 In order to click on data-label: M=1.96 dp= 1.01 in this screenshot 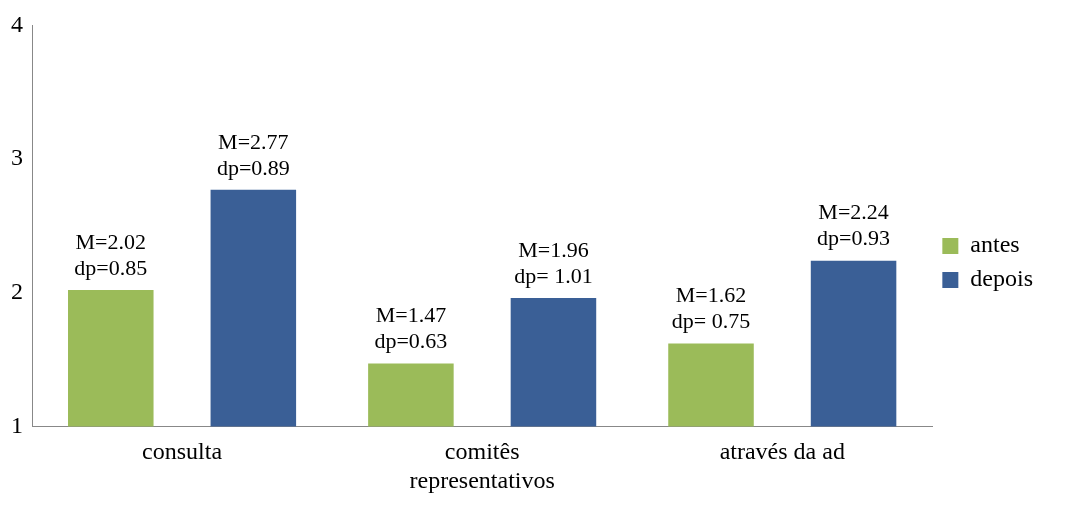, I will do `click(553, 262)`.